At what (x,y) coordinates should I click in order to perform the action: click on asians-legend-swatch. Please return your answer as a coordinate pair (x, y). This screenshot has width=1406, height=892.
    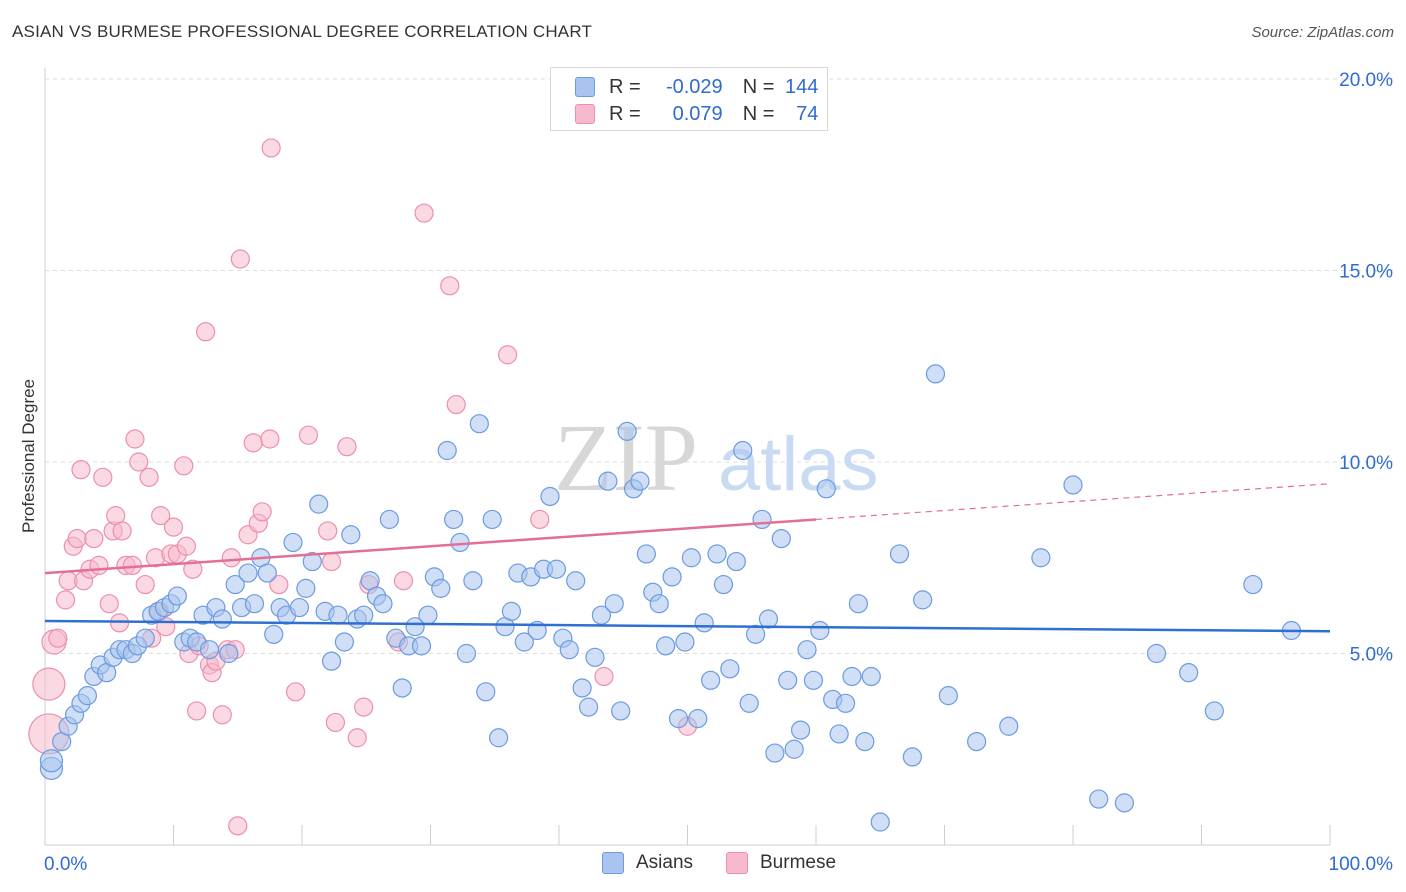
    Looking at the image, I should click on (613, 863).